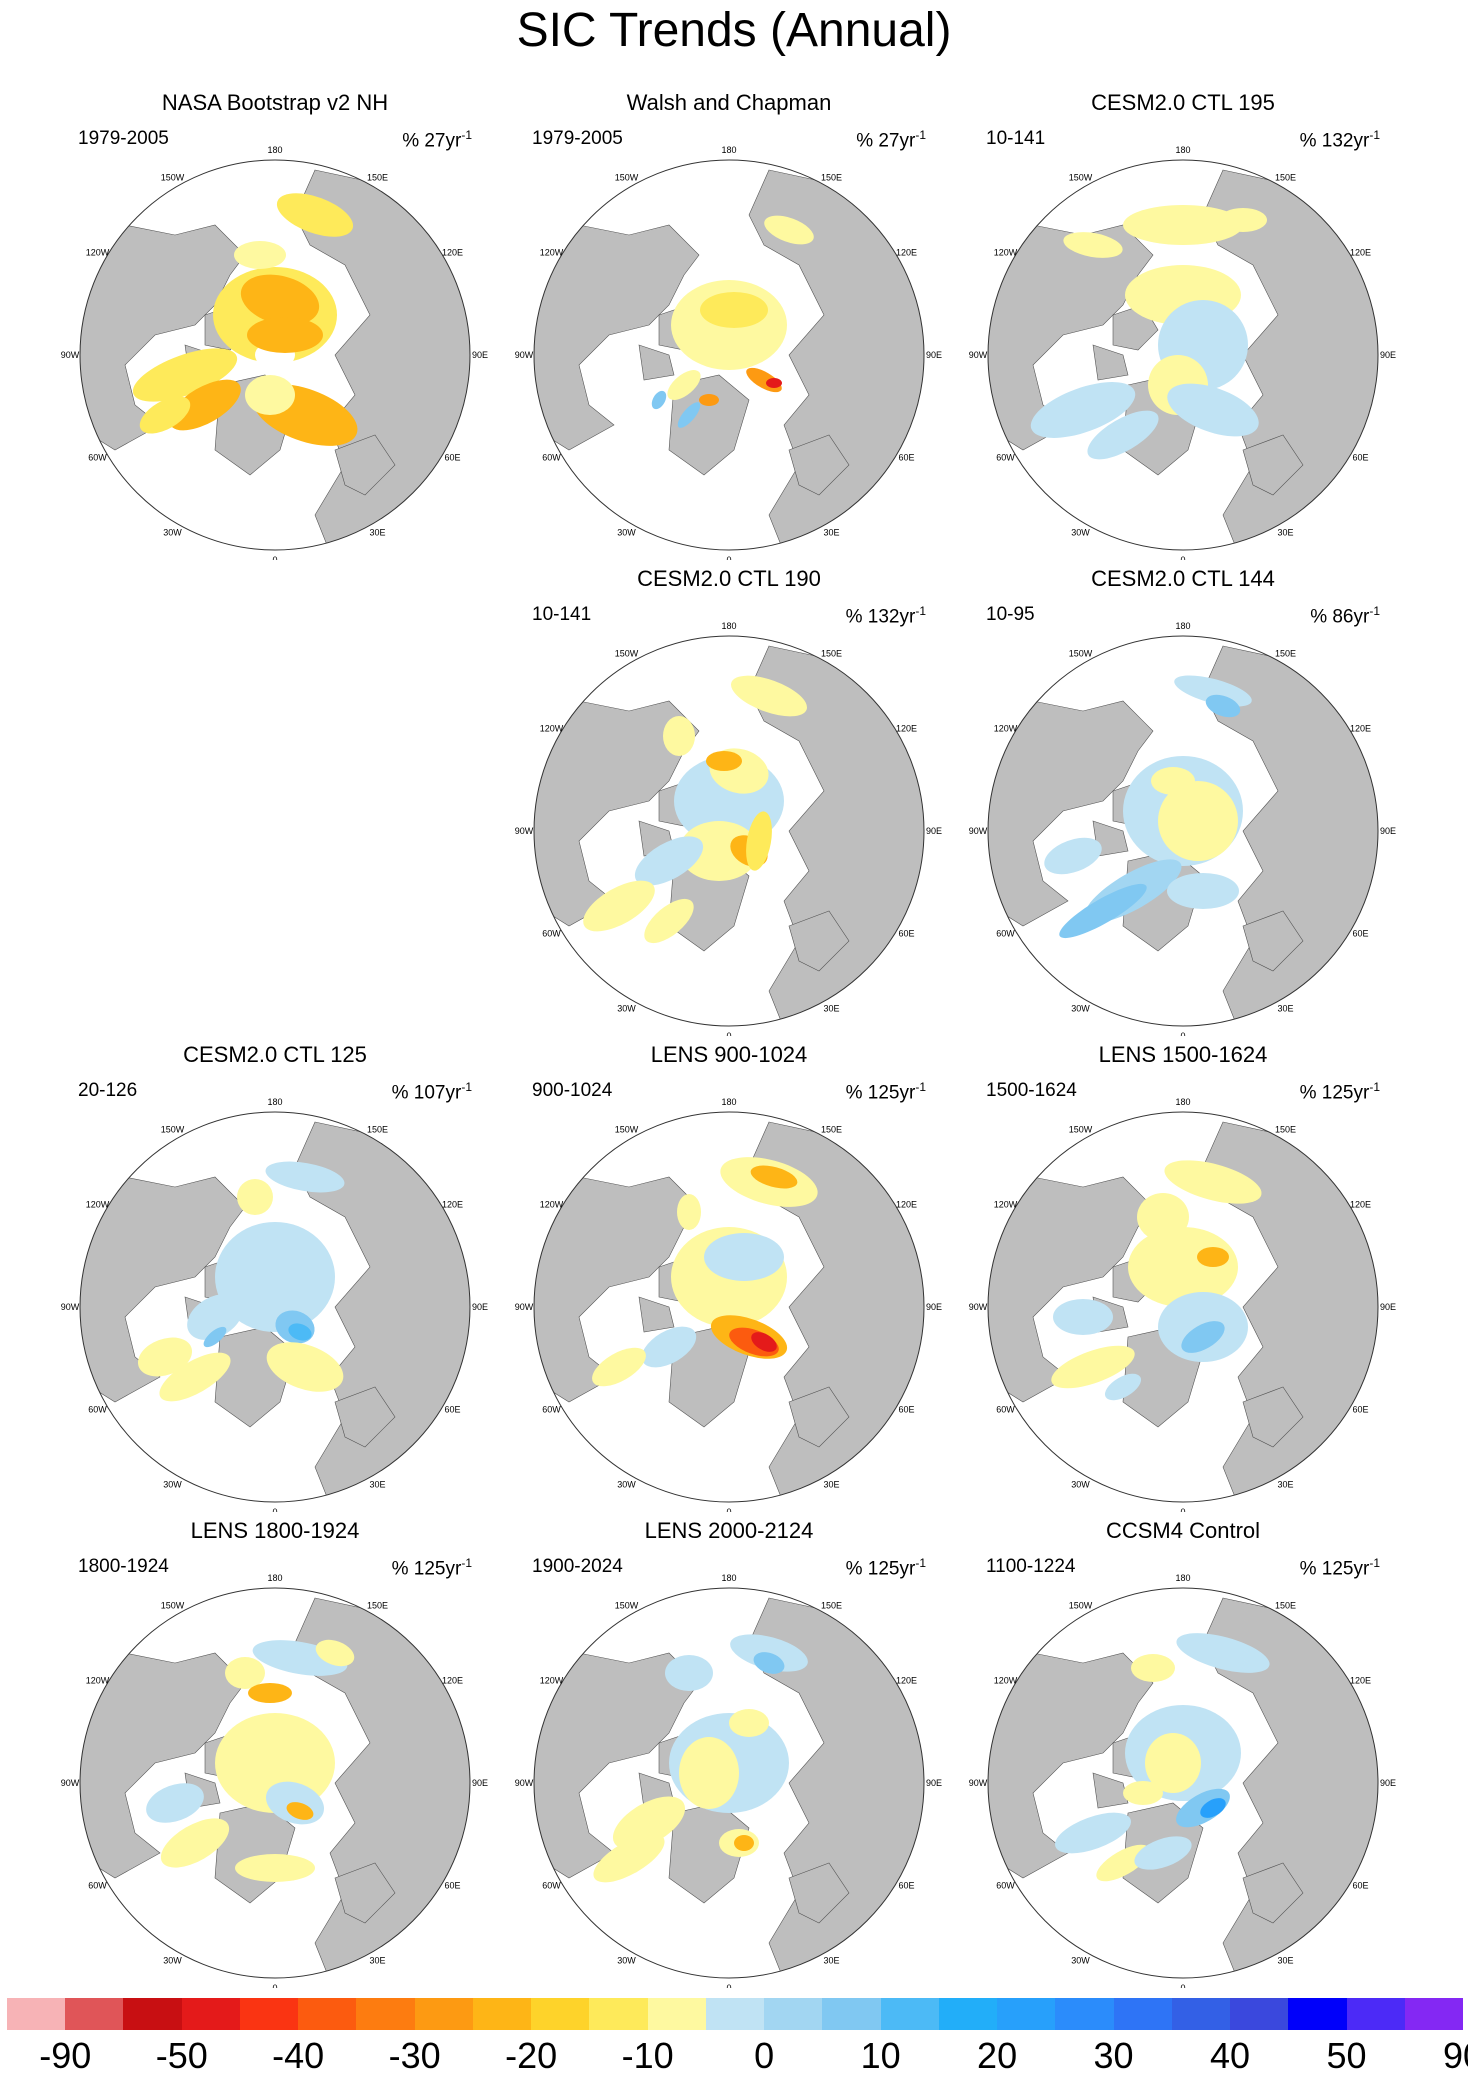 This screenshot has height=2082, width=1468. Describe the element at coordinates (275, 1530) in the screenshot. I see `panel-title: LENS 1800-1924` at that location.